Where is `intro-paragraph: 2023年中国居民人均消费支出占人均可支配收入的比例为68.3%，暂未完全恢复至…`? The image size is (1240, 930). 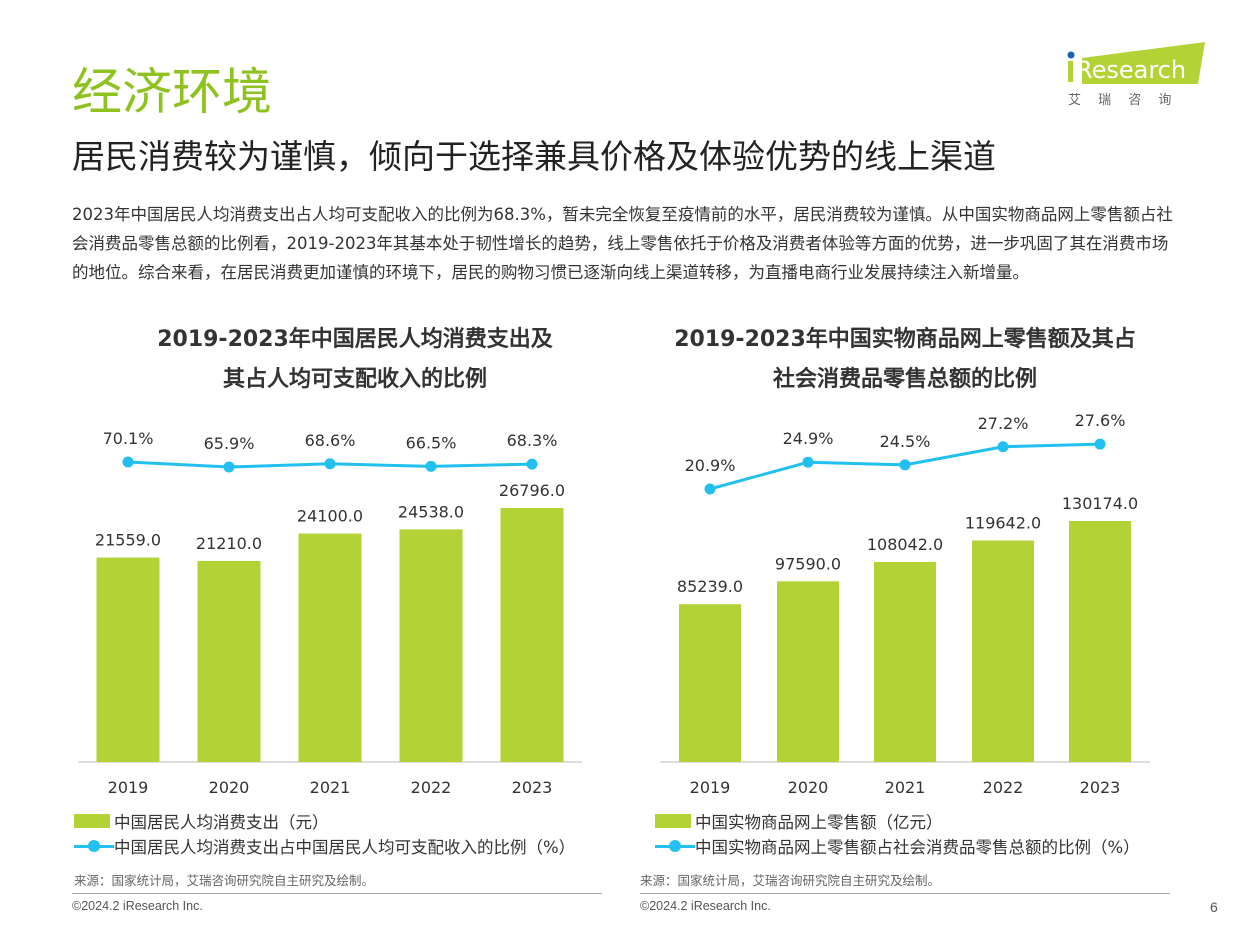 intro-paragraph: 2023年中国居民人均消费支出占人均可支配收入的比例为68.3%，暂未完全恢复至… is located at coordinates (622, 243).